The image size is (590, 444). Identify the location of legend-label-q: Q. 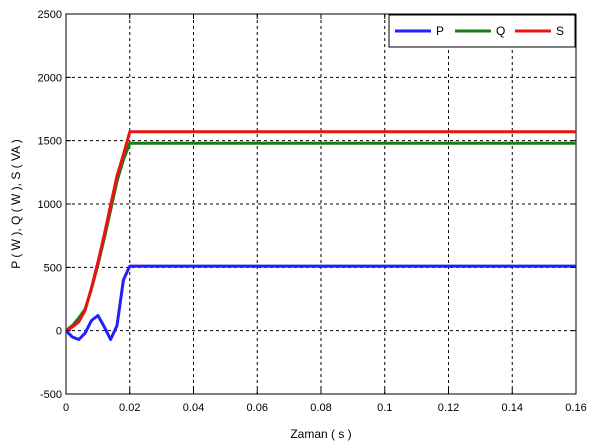
(500, 31).